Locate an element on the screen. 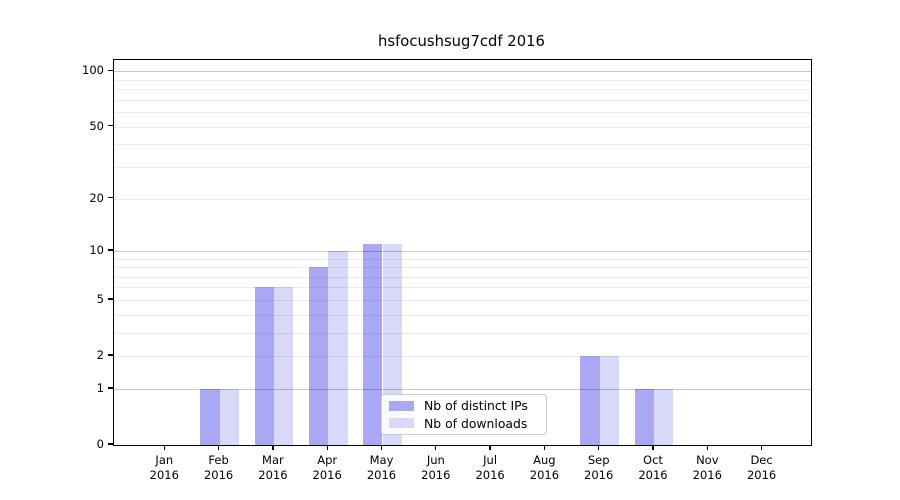 This screenshot has height=500, width=900. x-tick-may is located at coordinates (381, 448).